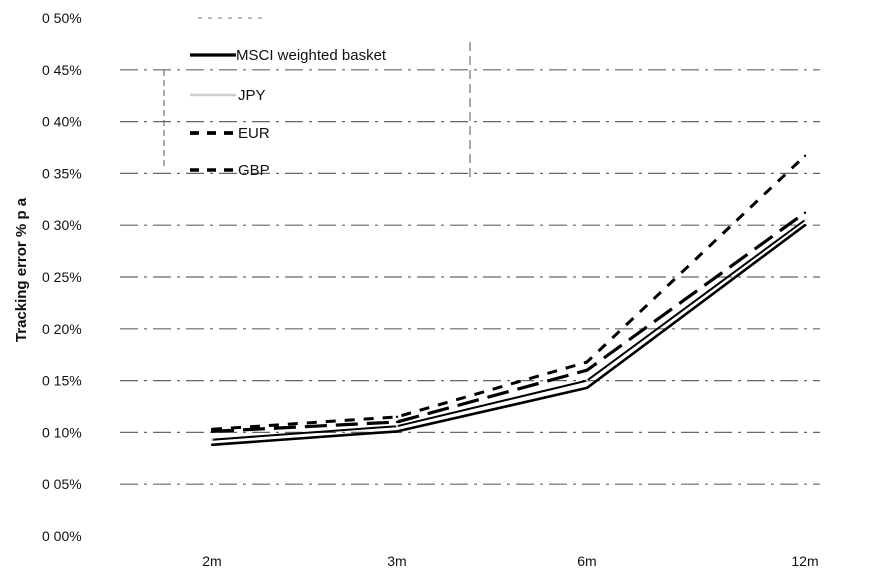 This screenshot has height=572, width=873. Describe the element at coordinates (62, 329) in the screenshot. I see `y-tick-label: 0 20%` at that location.